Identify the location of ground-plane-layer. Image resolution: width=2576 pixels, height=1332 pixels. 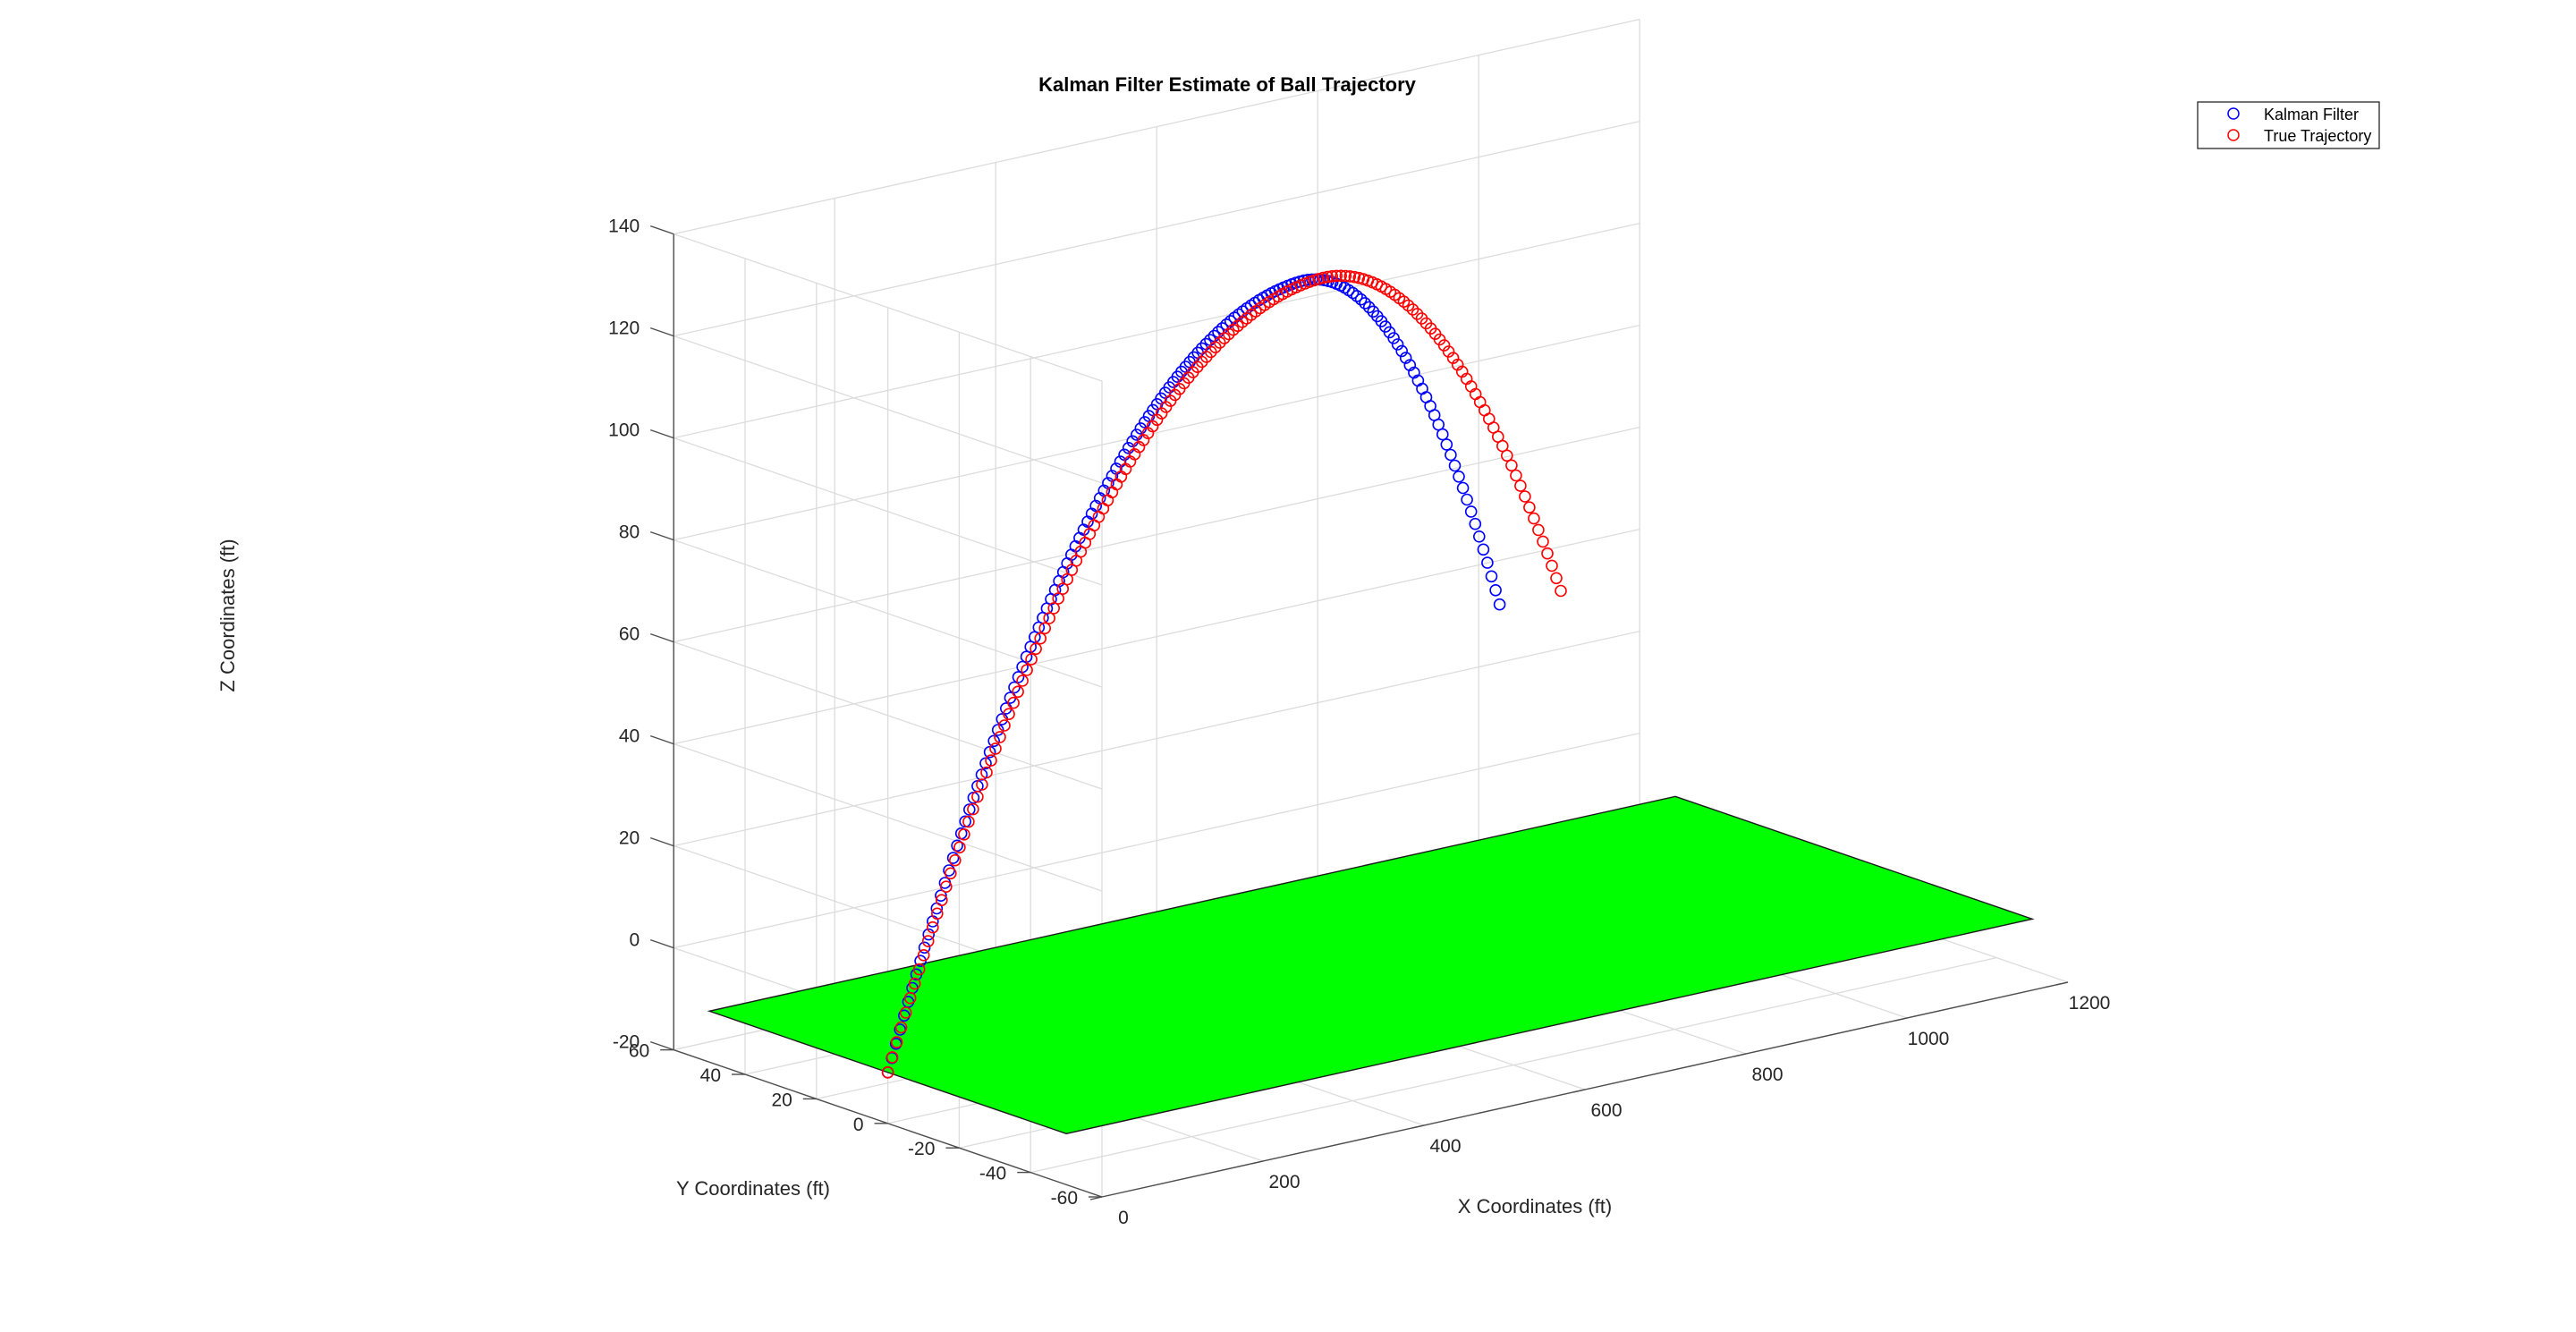
(1371, 965).